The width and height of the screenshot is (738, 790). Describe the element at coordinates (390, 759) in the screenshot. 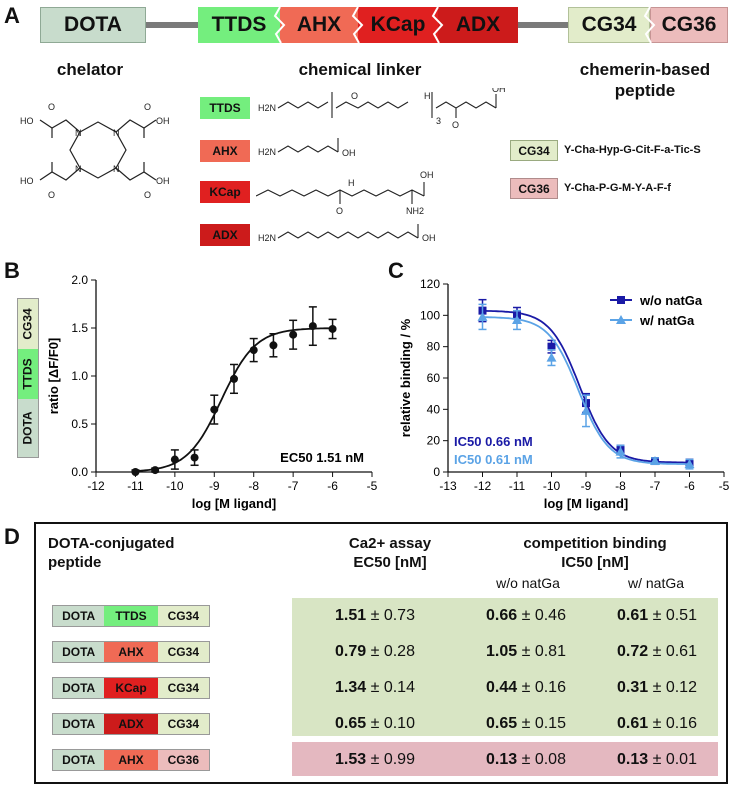

I see `error: ± 0.99` at that location.